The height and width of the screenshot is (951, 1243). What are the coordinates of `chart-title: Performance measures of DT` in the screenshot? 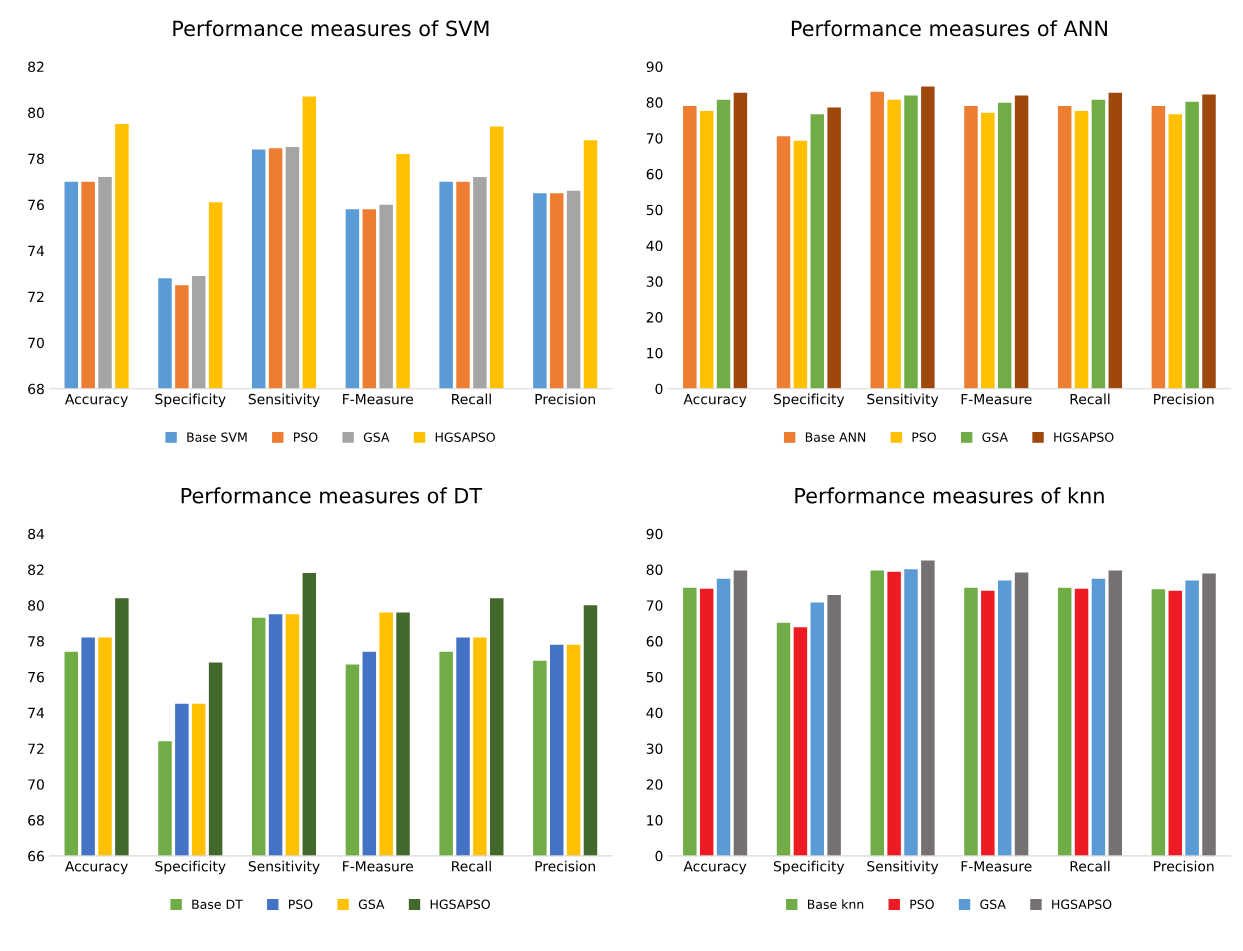 It's located at (332, 495).